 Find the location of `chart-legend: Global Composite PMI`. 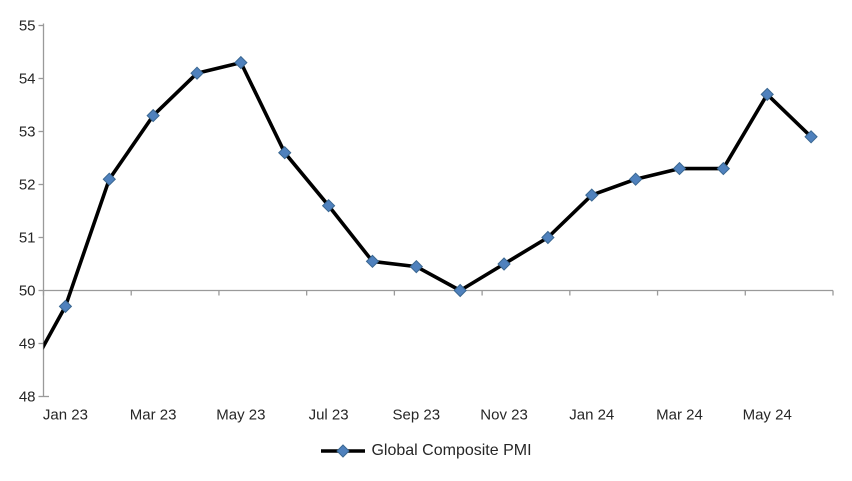

chart-legend: Global Composite PMI is located at coordinates (426, 451).